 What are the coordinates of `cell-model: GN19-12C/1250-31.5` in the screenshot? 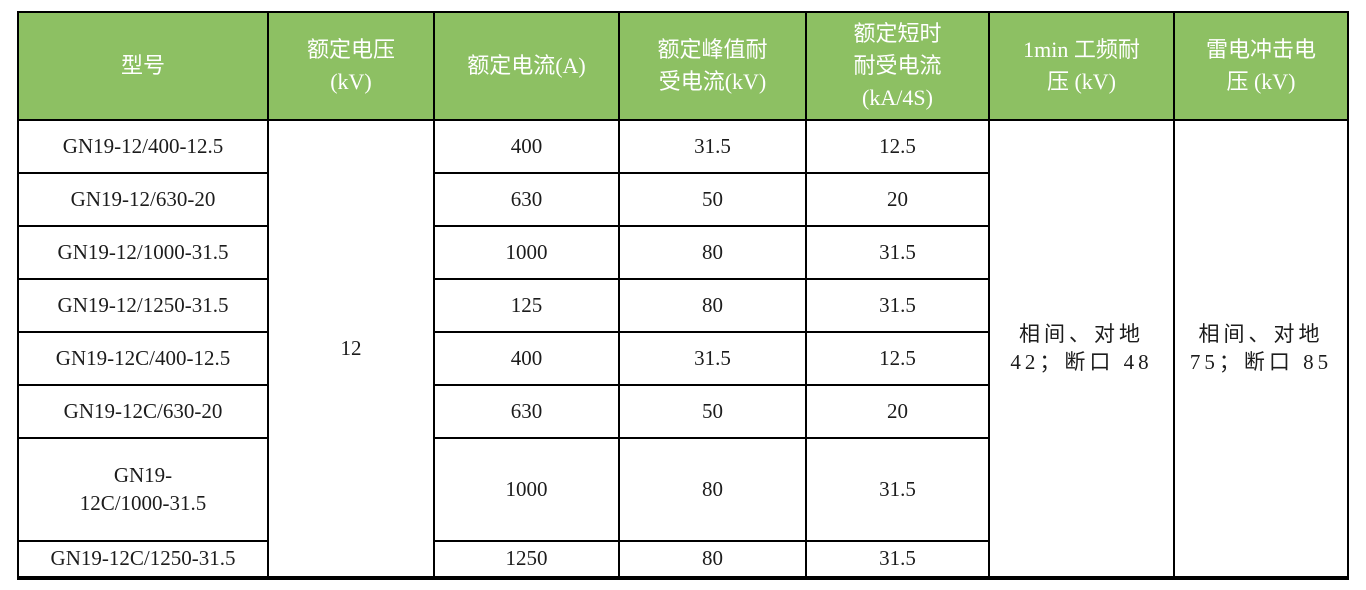 It's located at (143, 559).